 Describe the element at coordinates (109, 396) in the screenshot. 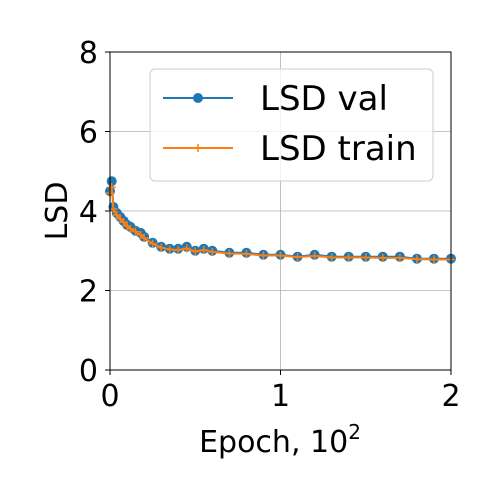

I see `x-tick-label: 0` at that location.